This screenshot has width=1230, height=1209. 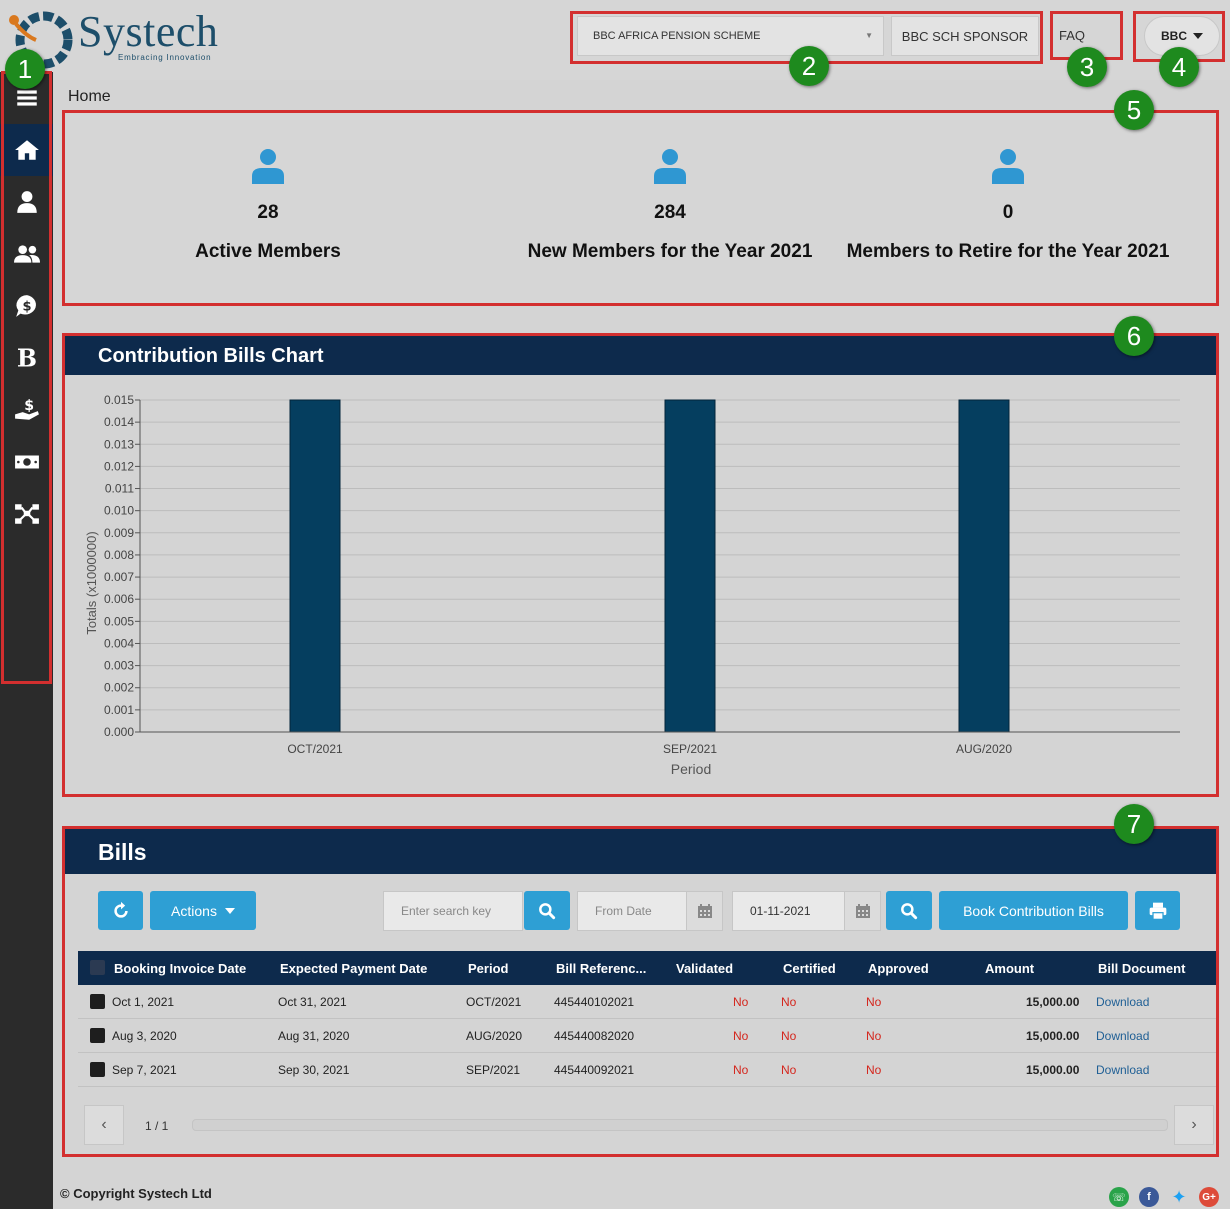 I want to click on brand-tagline: Embracing Innovation, so click(x=165, y=57).